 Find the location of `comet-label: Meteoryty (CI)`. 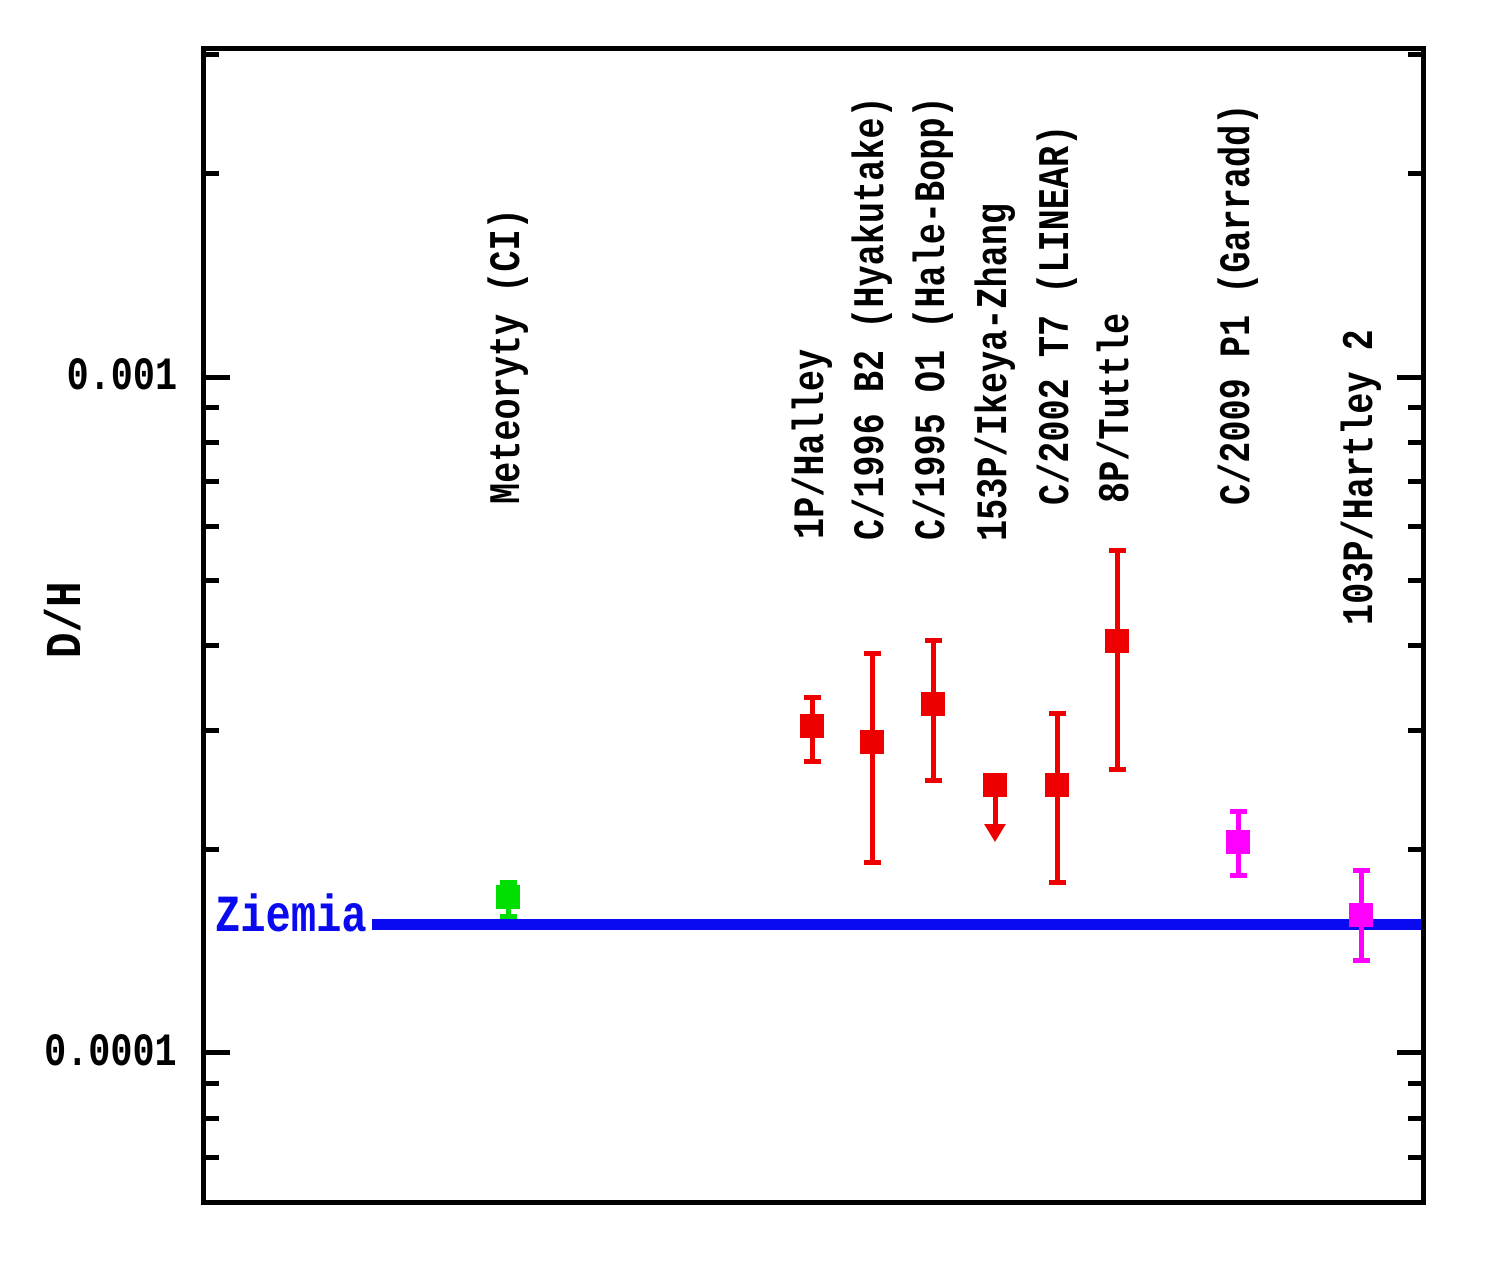

comet-label: Meteoryty (CI) is located at coordinates (508, 356).